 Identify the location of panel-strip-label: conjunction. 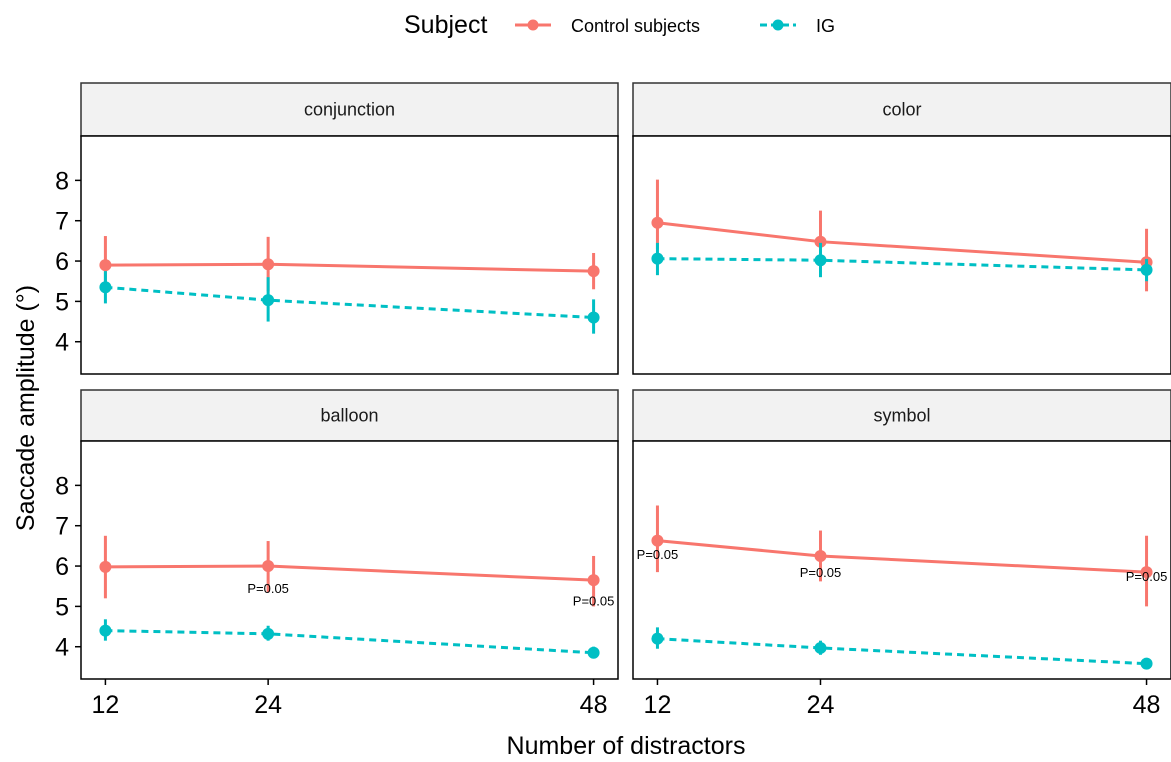
(349, 110).